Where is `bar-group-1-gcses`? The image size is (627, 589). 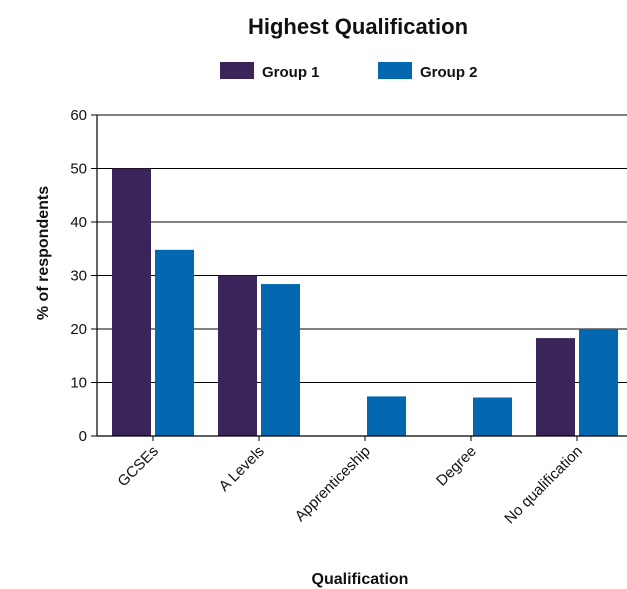
bar-group-1-gcses is located at coordinates (131, 302).